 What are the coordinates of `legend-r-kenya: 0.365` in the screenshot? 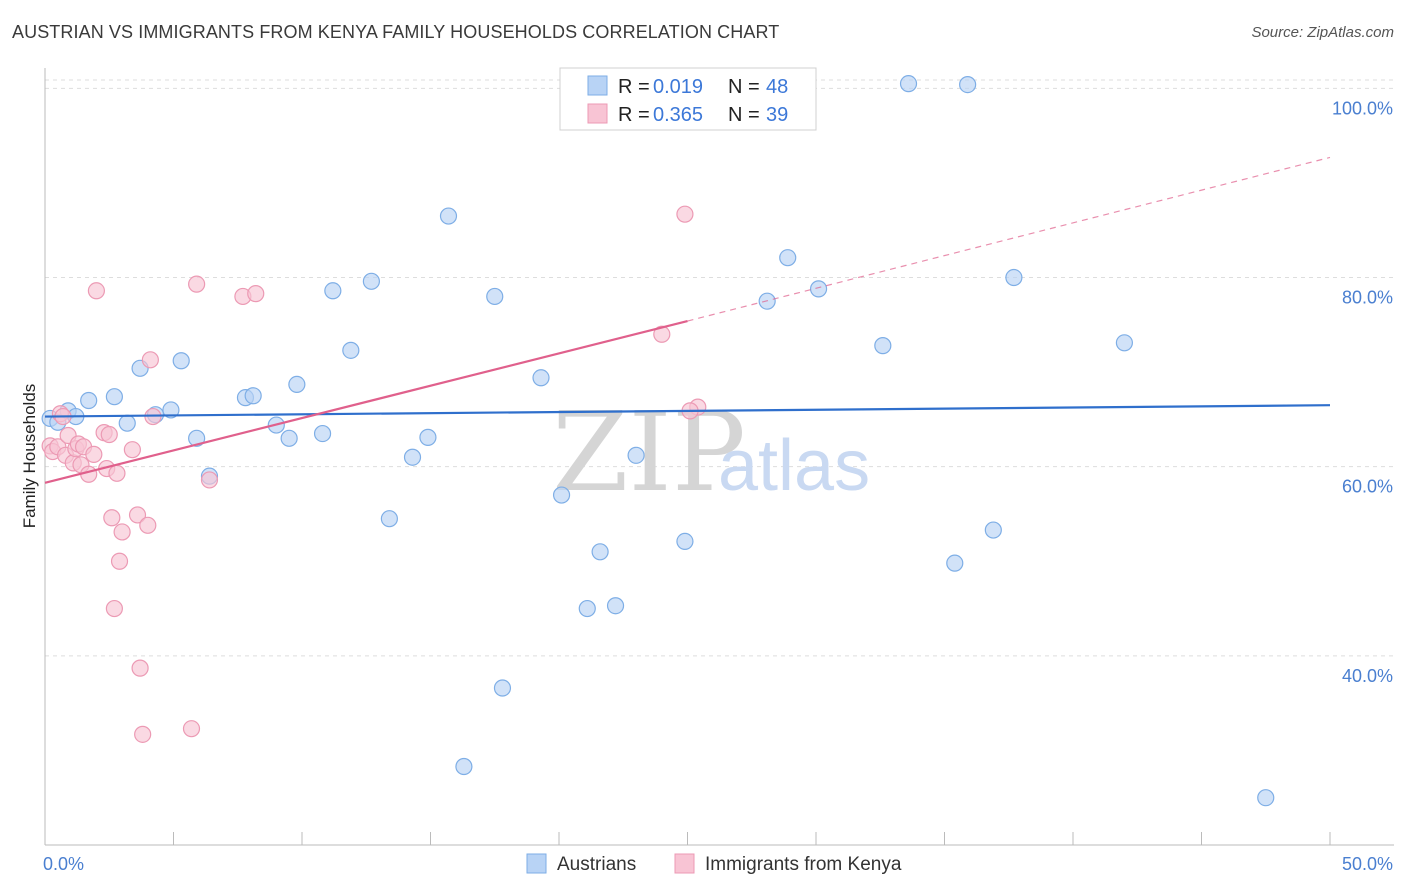 It's located at (678, 115).